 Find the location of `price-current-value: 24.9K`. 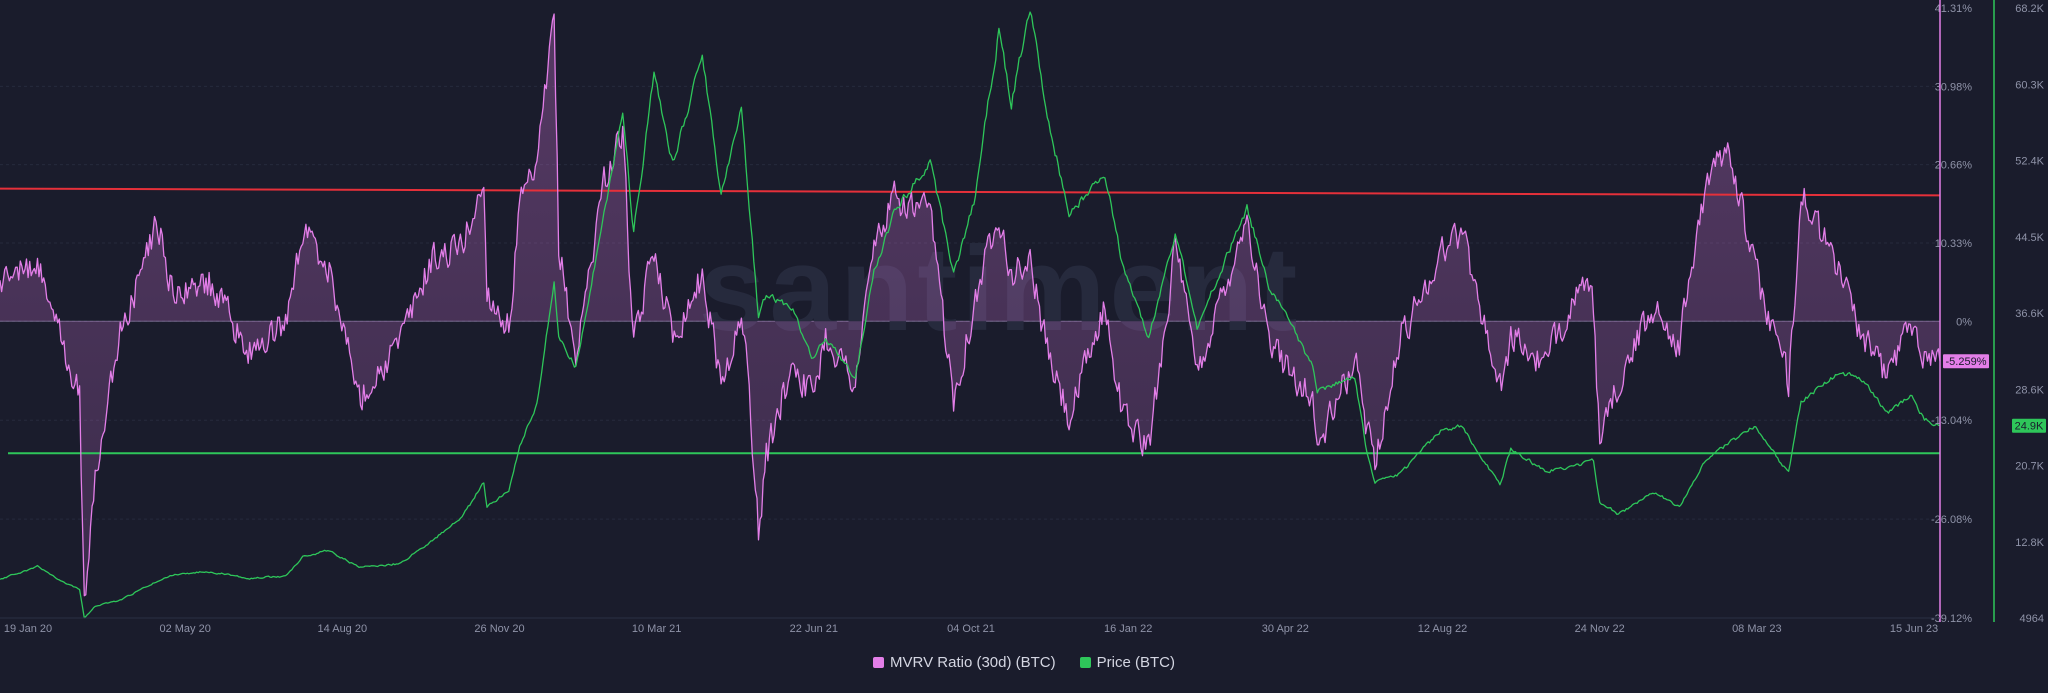

price-current-value: 24.9K is located at coordinates (2029, 427).